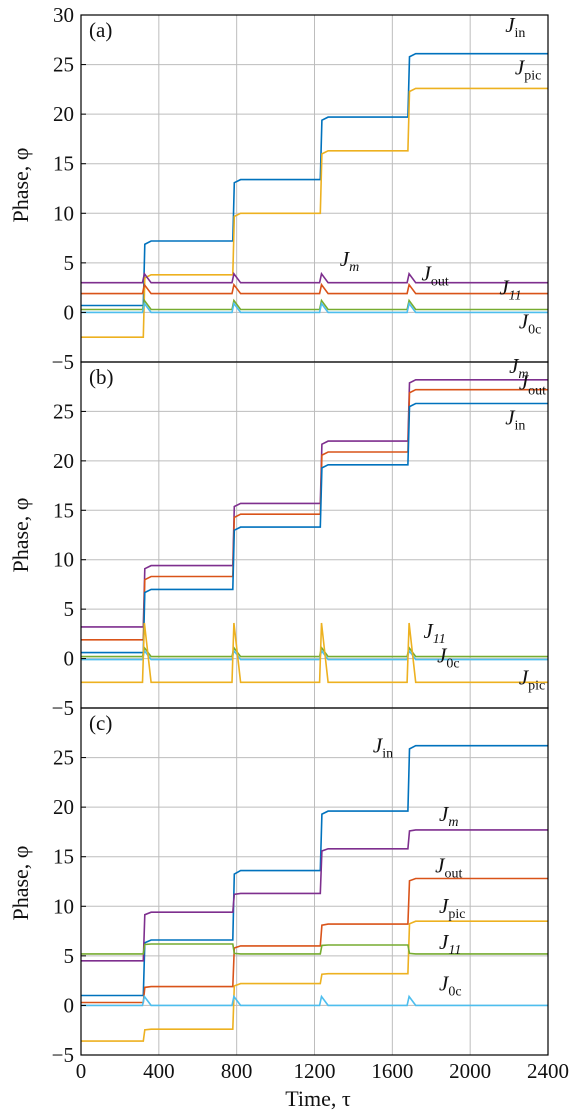 The width and height of the screenshot is (587, 1114). I want to click on y-tick-label-a-4: 15, so click(63, 164).